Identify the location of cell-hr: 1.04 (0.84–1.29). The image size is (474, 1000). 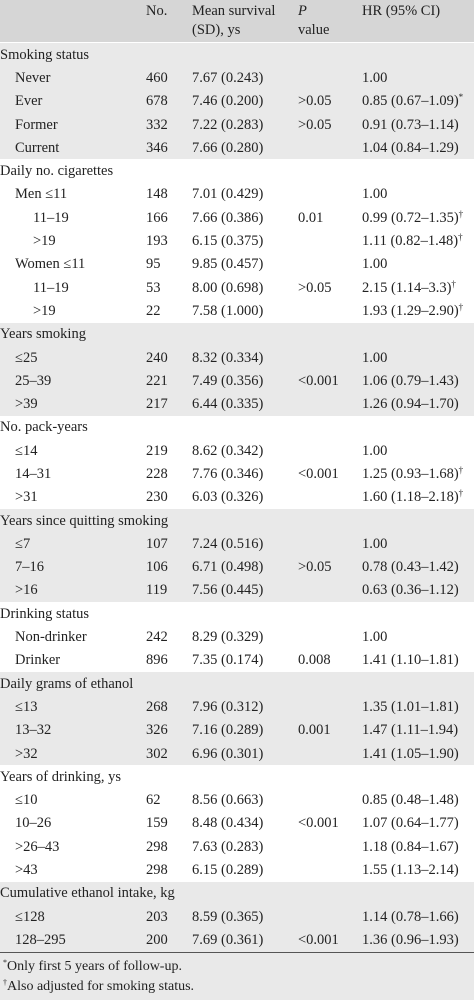
(418, 148).